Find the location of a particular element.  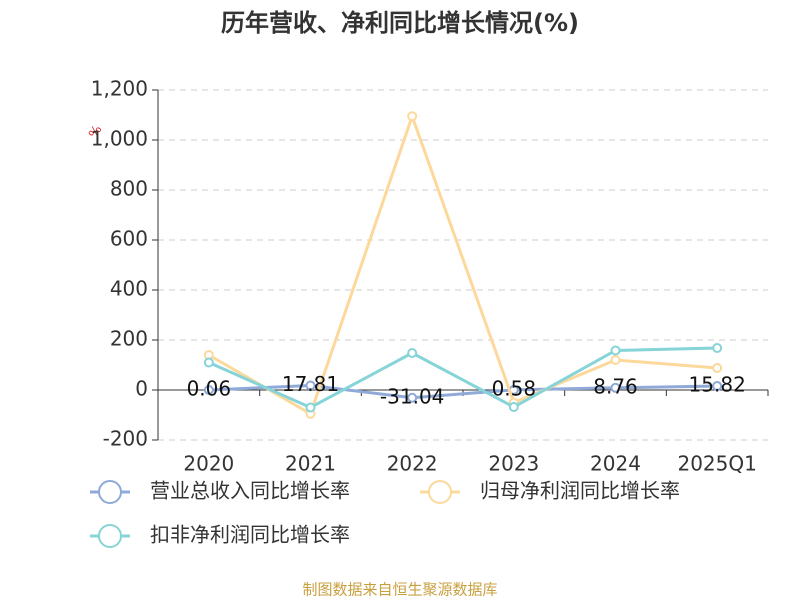

data-label: 8.76 is located at coordinates (615, 386).